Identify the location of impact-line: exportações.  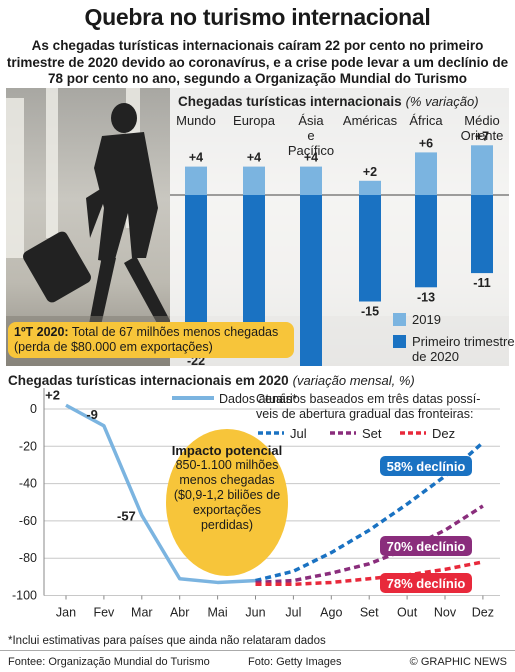
(227, 510).